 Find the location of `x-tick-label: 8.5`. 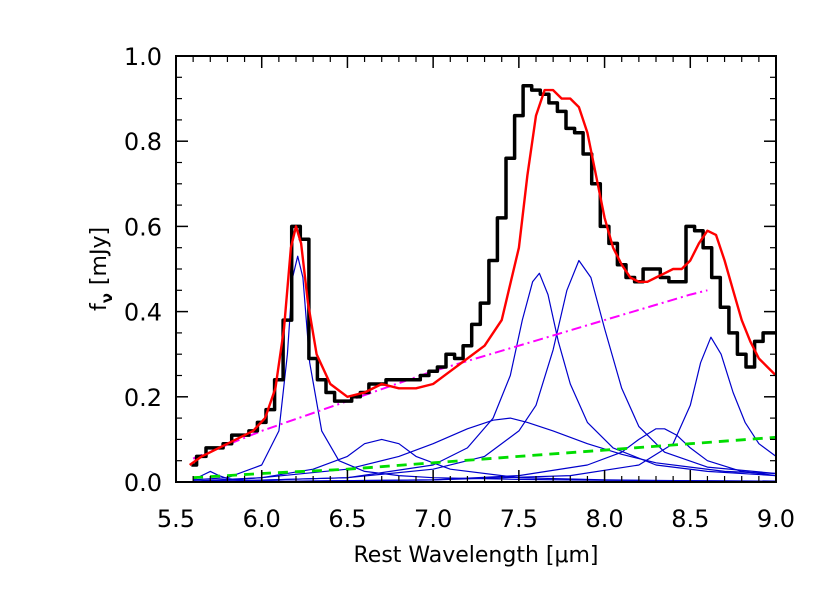

x-tick-label: 8.5 is located at coordinates (690, 519).